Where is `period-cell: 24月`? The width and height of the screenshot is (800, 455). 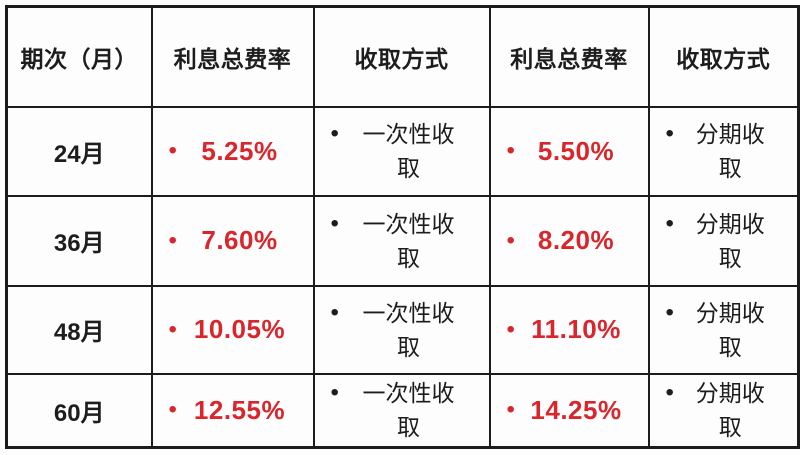 period-cell: 24月 is located at coordinates (79, 151).